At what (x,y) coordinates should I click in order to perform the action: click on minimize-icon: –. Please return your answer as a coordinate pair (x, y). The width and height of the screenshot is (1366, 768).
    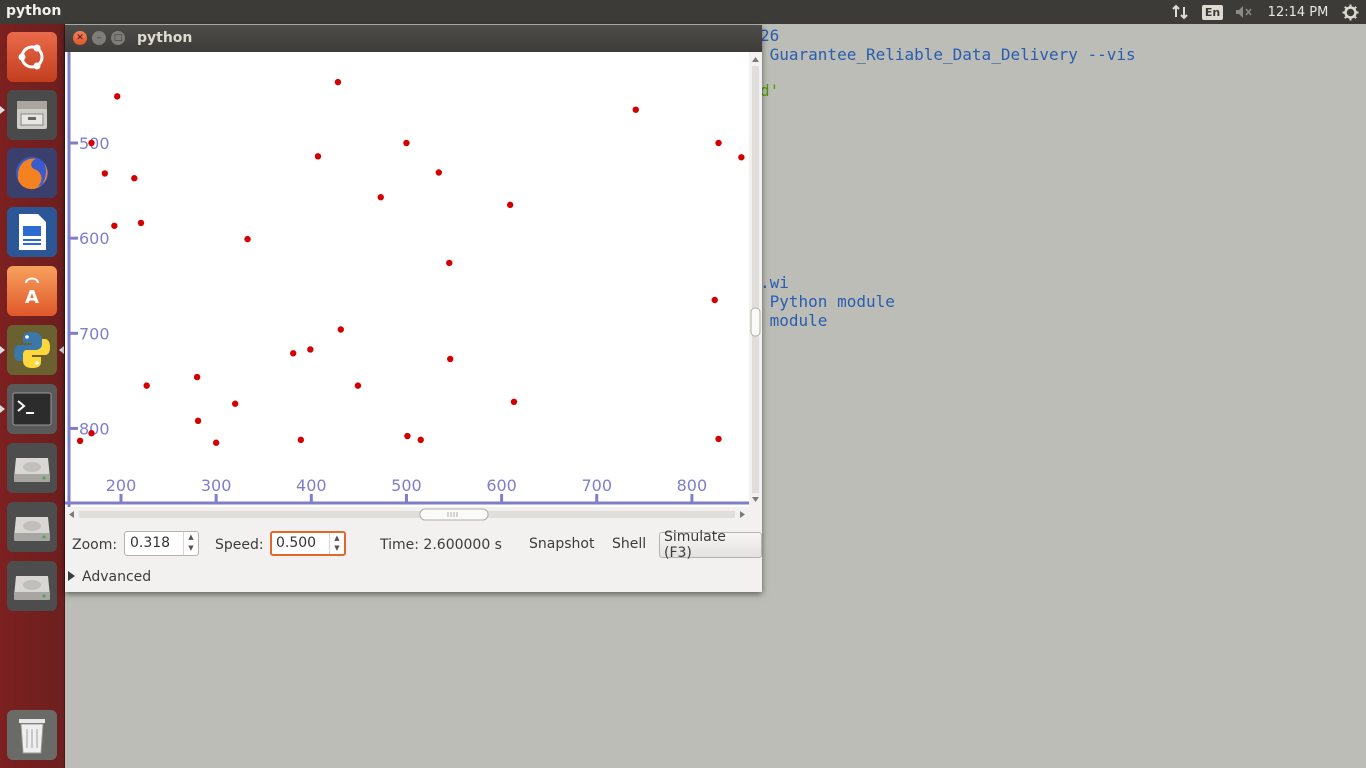
    Looking at the image, I should click on (99, 37).